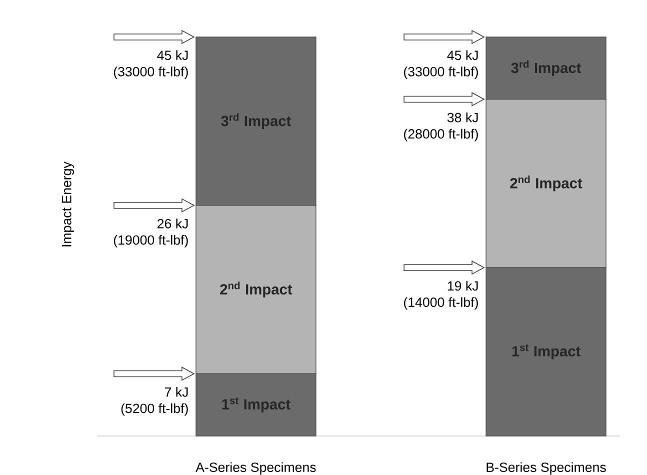 This screenshot has height=475, width=647. What do you see at coordinates (546, 468) in the screenshot?
I see `x-tick-label: B-Series Specimens` at bounding box center [546, 468].